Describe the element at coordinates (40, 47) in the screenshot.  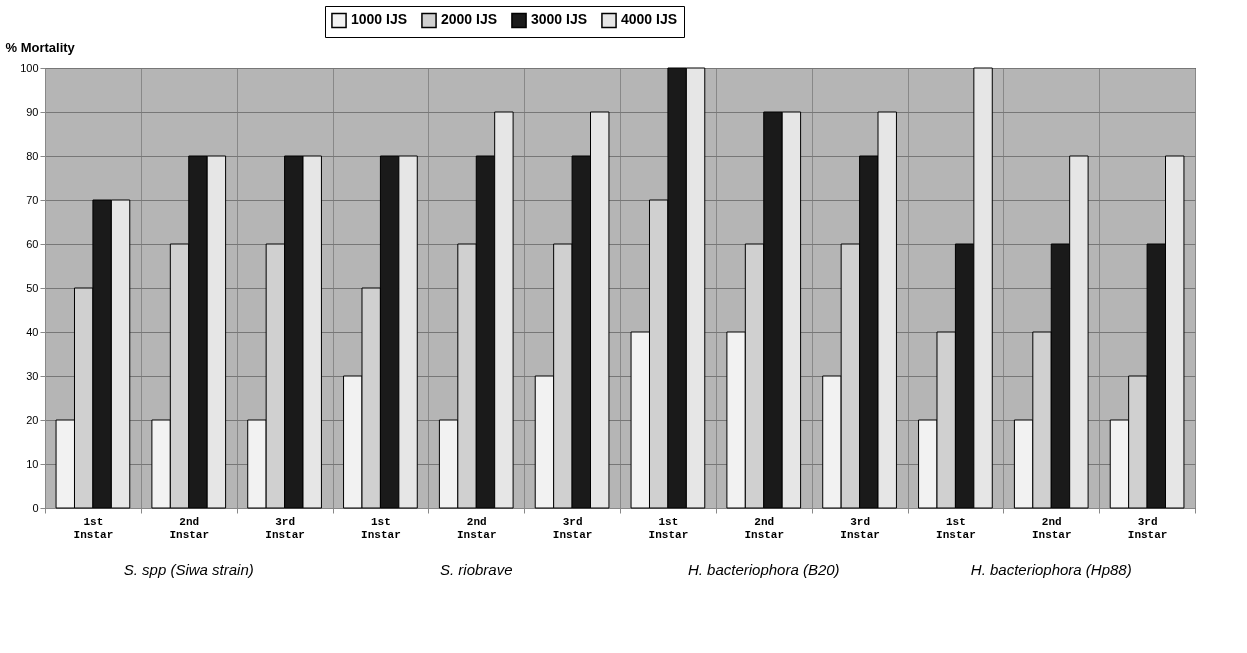
I see `y-axis-title: % Mortality` at that location.